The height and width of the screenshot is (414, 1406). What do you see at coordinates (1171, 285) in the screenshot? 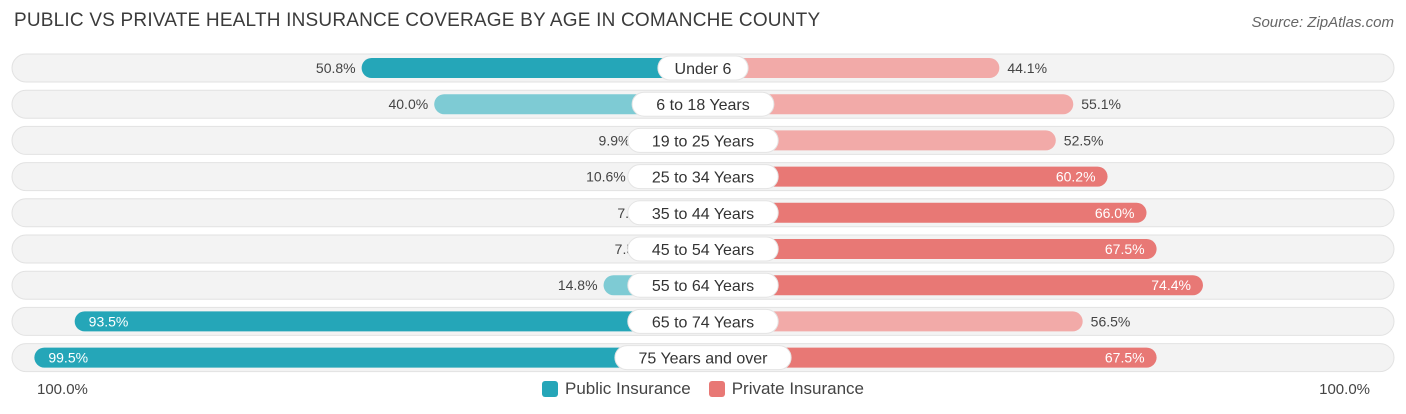
I see `private-value-label: 74.4%` at bounding box center [1171, 285].